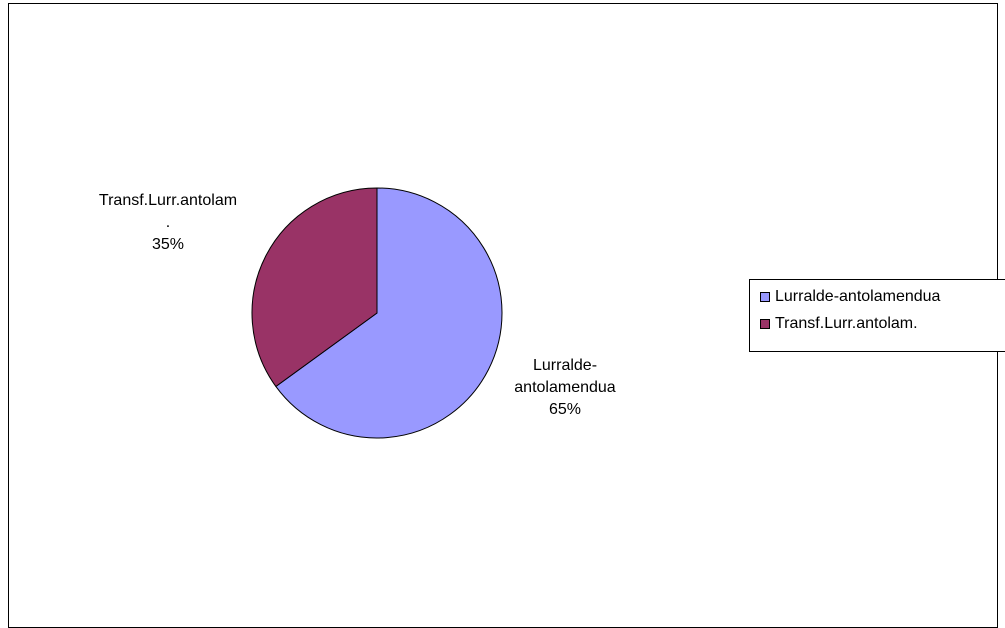  Describe the element at coordinates (168, 222) in the screenshot. I see `slice-label-transf: Transf.Lurr.antolam . 35%` at that location.